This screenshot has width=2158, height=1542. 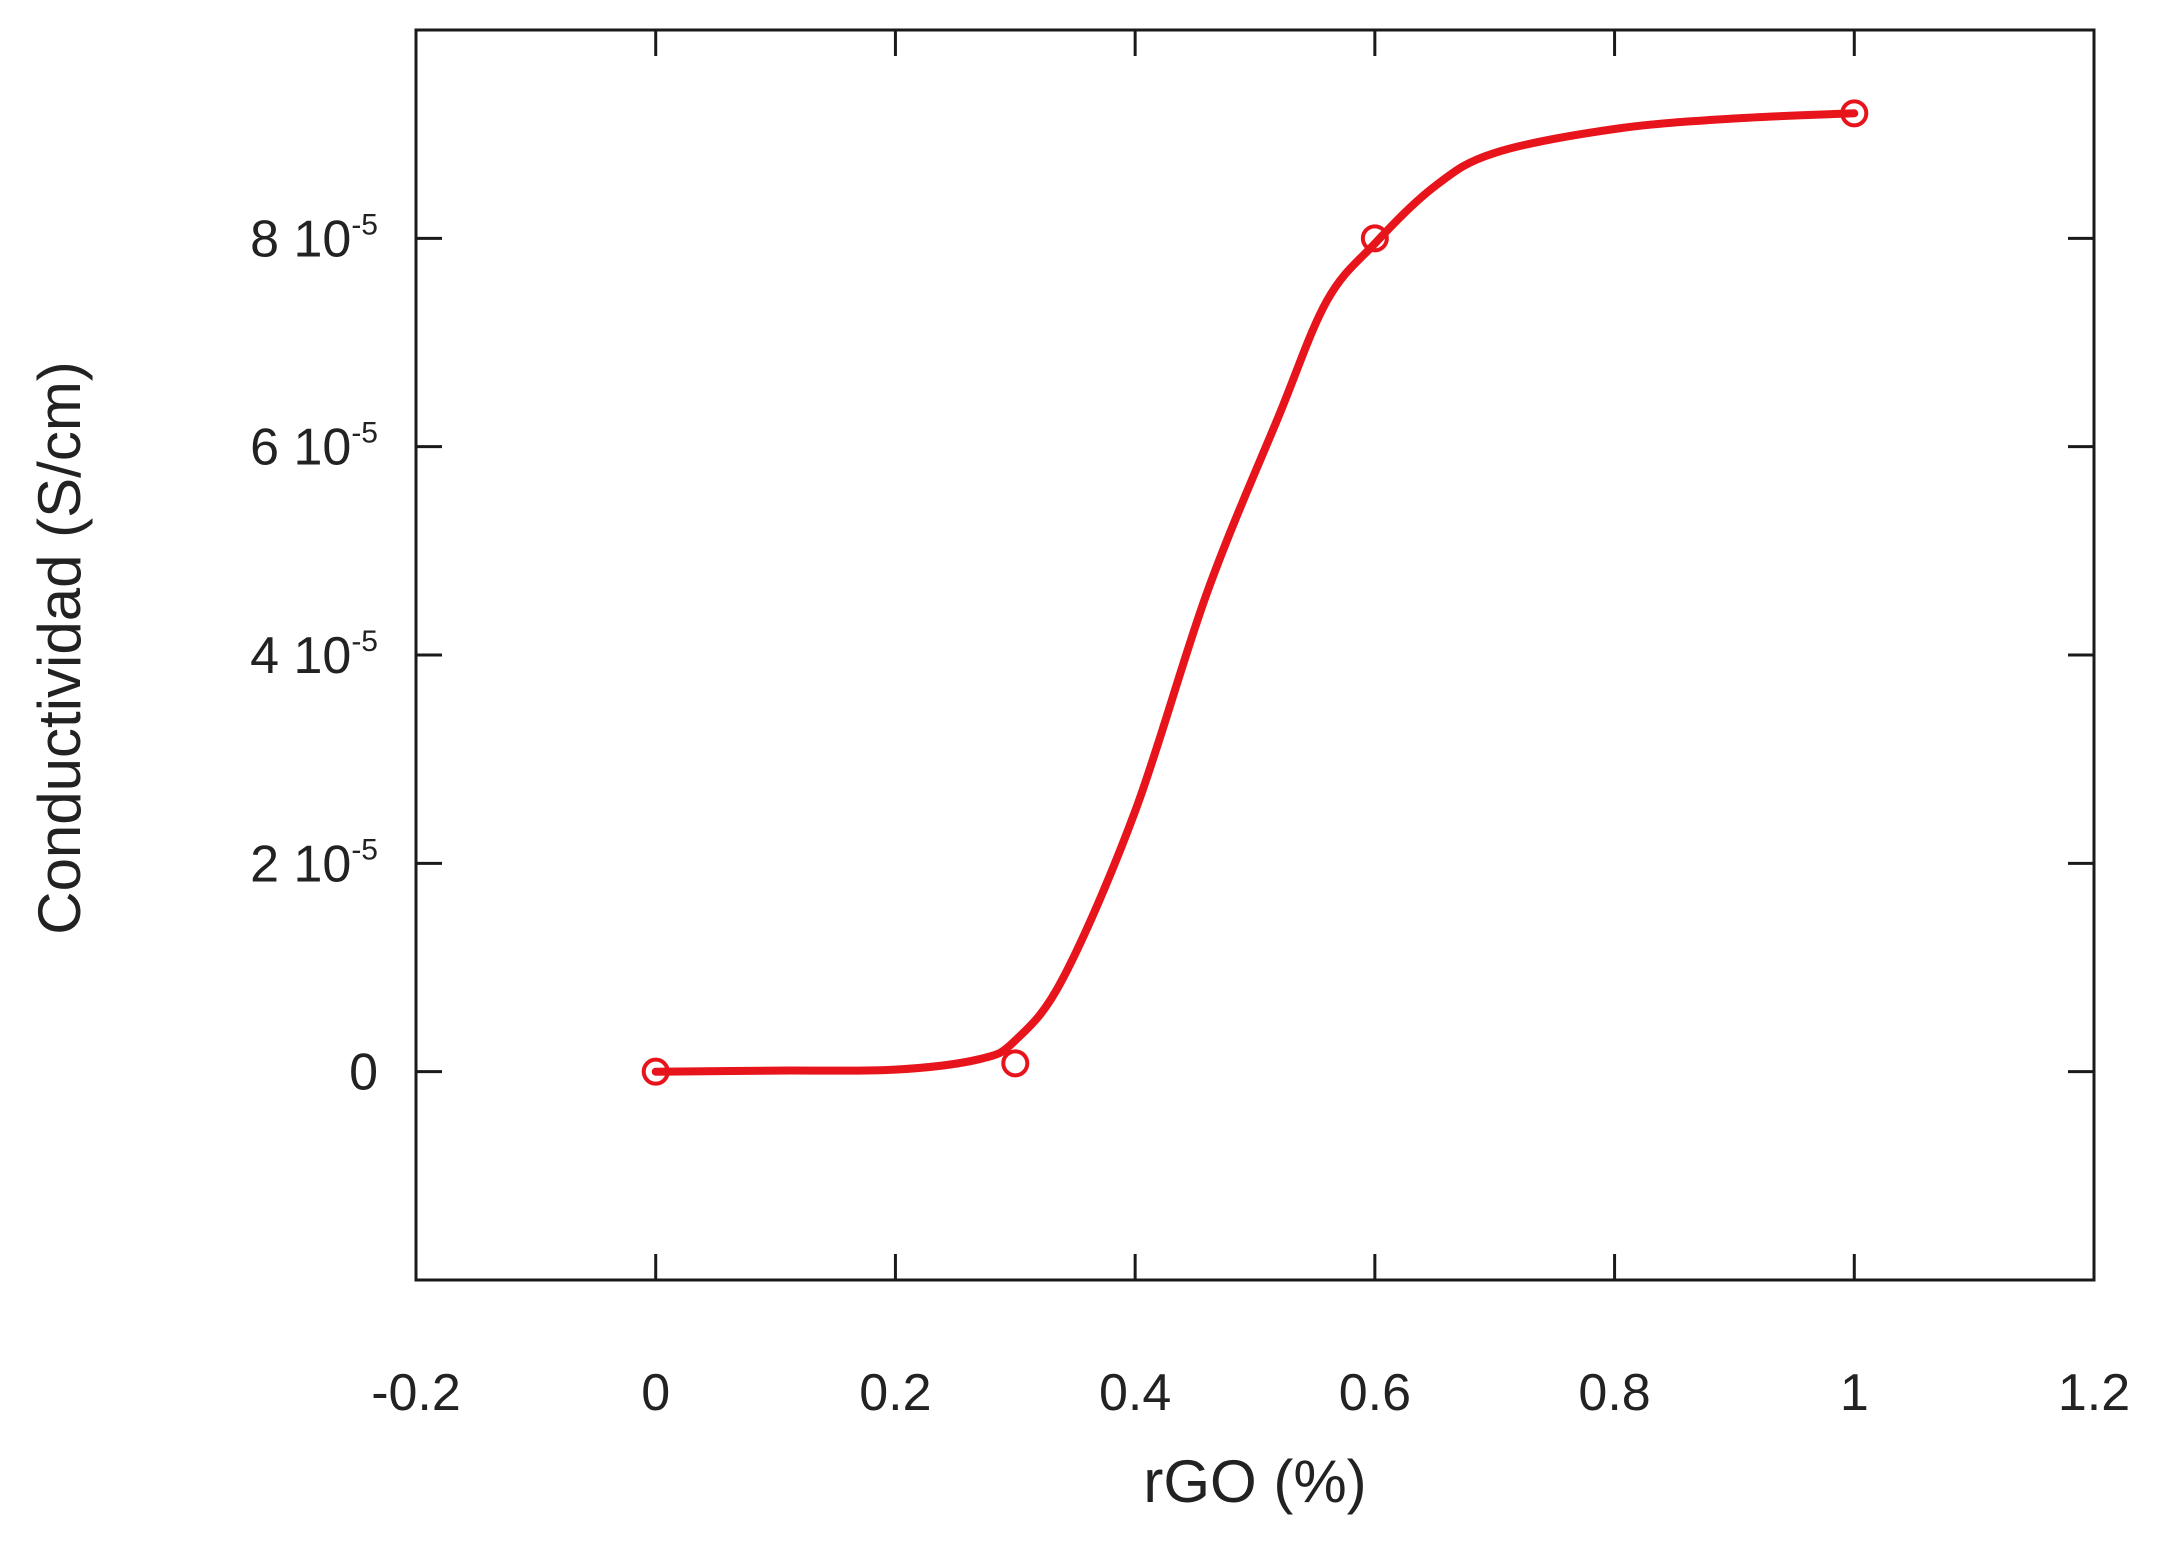 What do you see at coordinates (300, 448) in the screenshot?
I see `y-tick-mantissa-3: 6 10` at bounding box center [300, 448].